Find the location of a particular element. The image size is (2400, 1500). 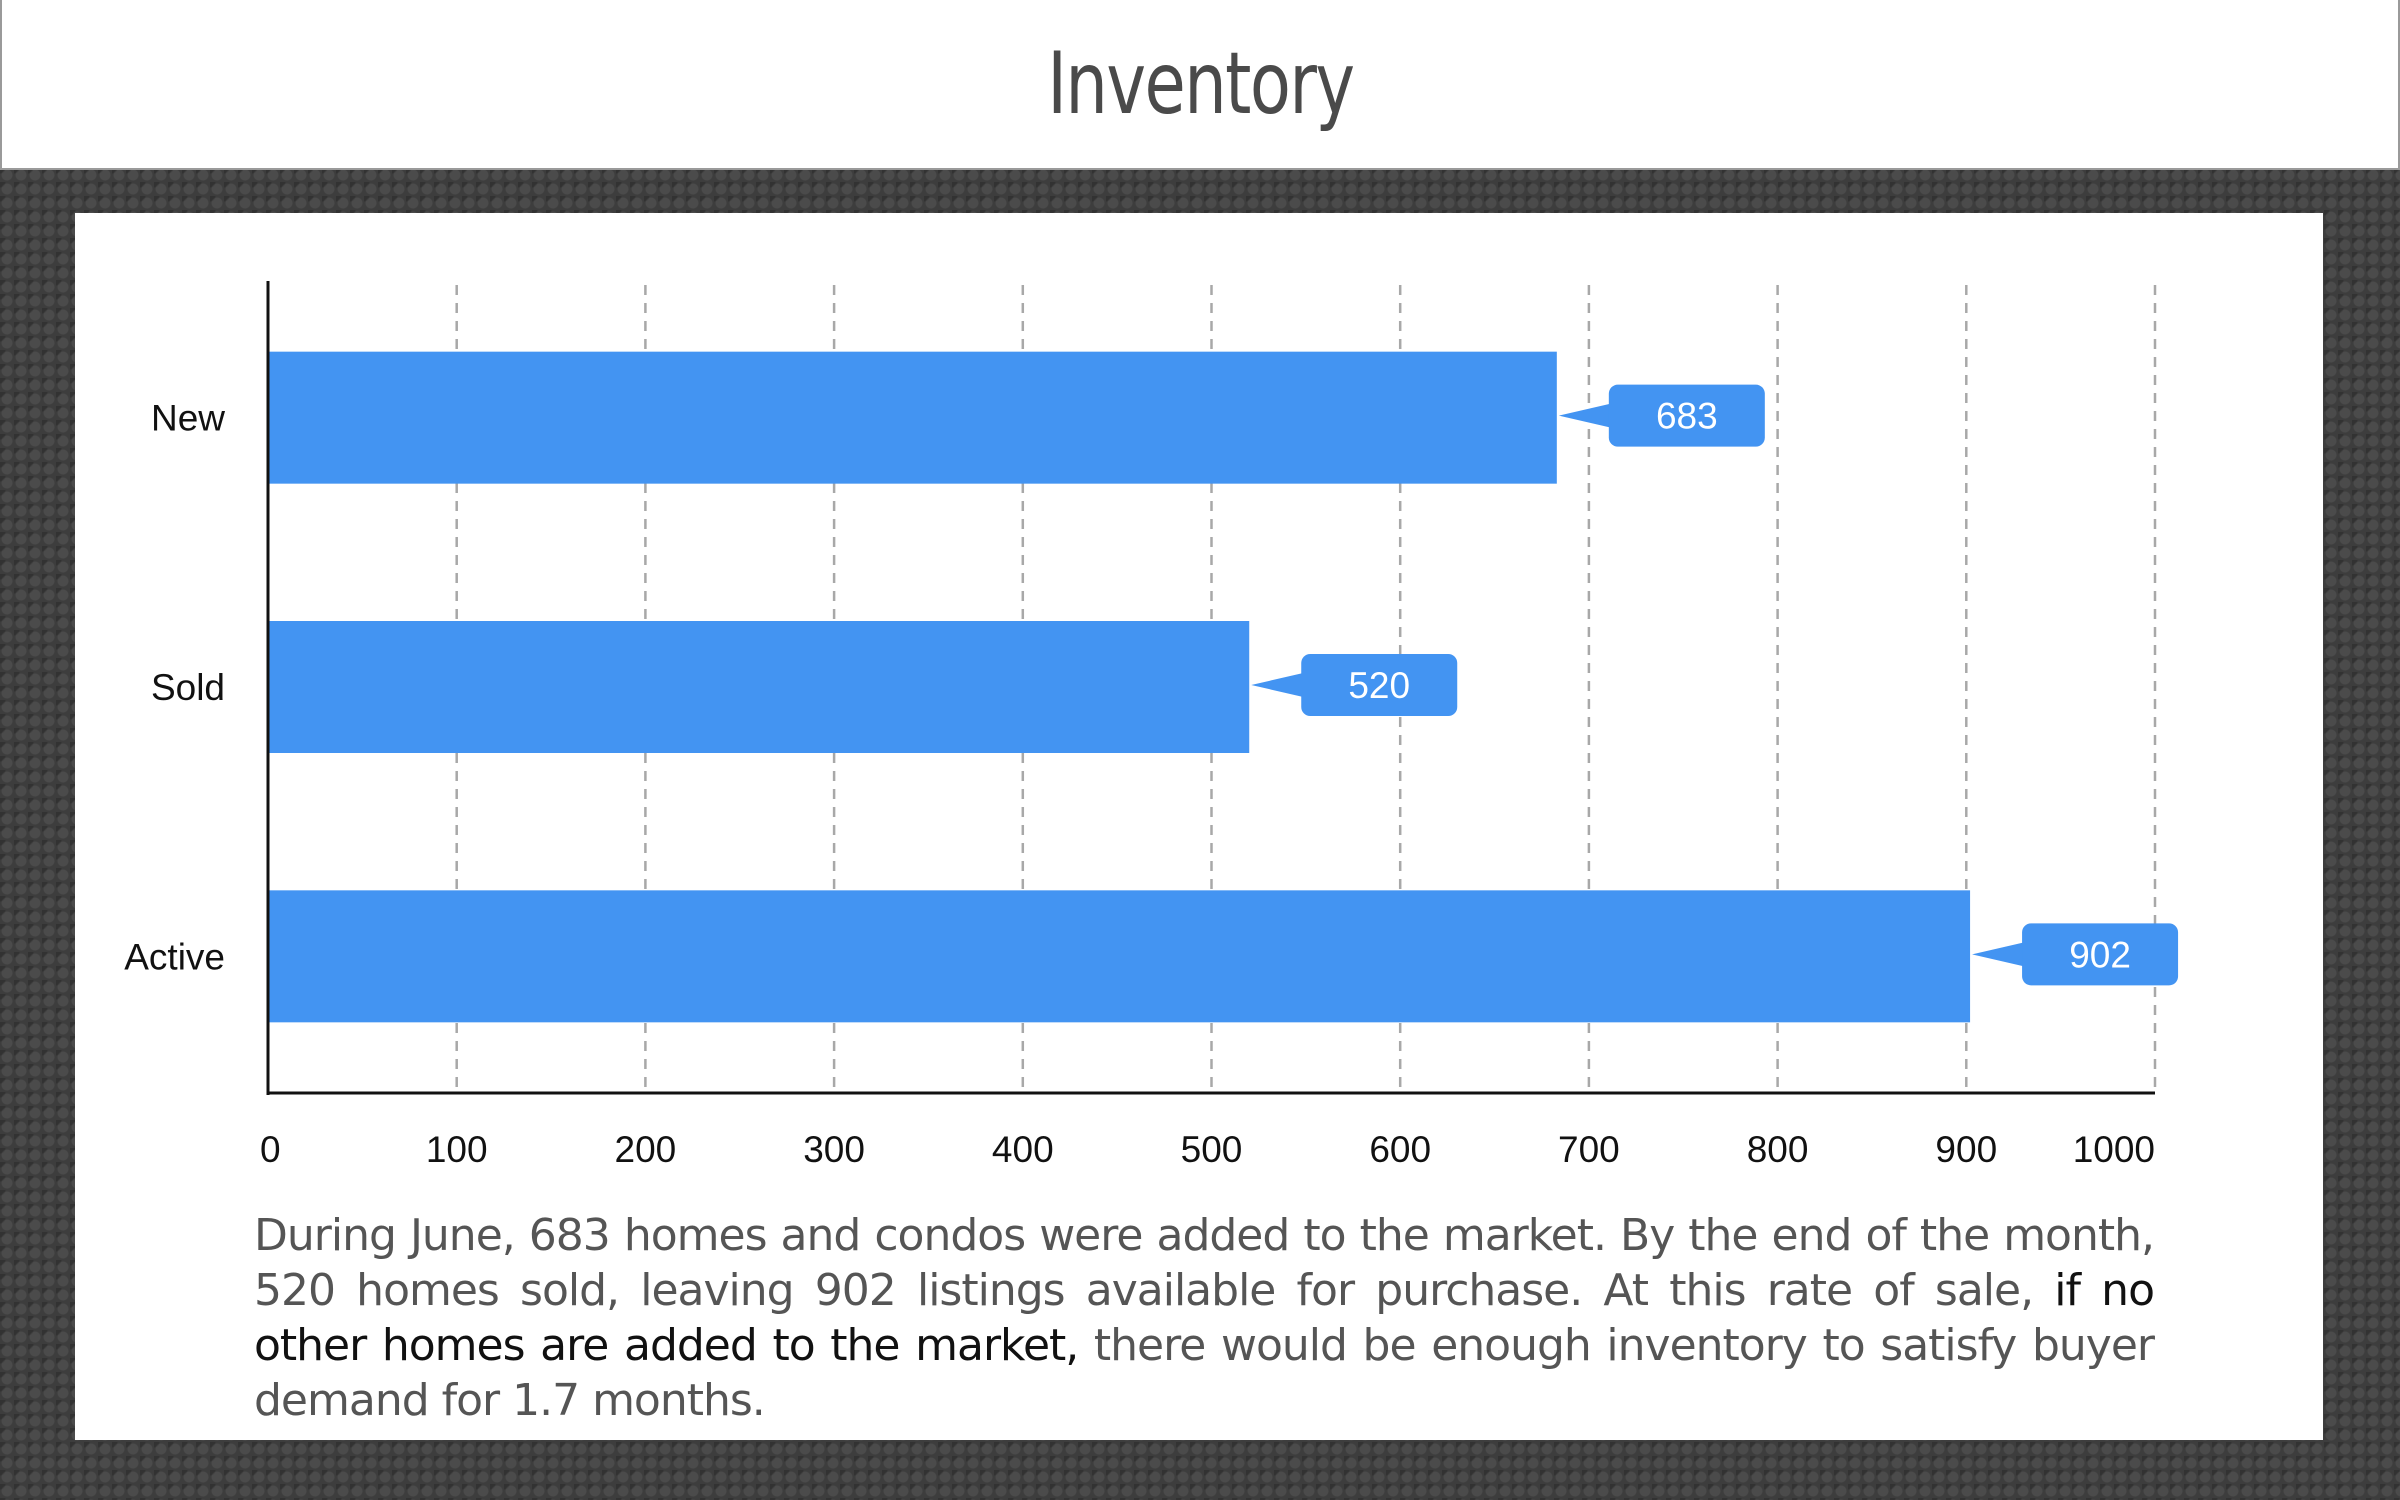

page-title: Inventory is located at coordinates (1200, 84).